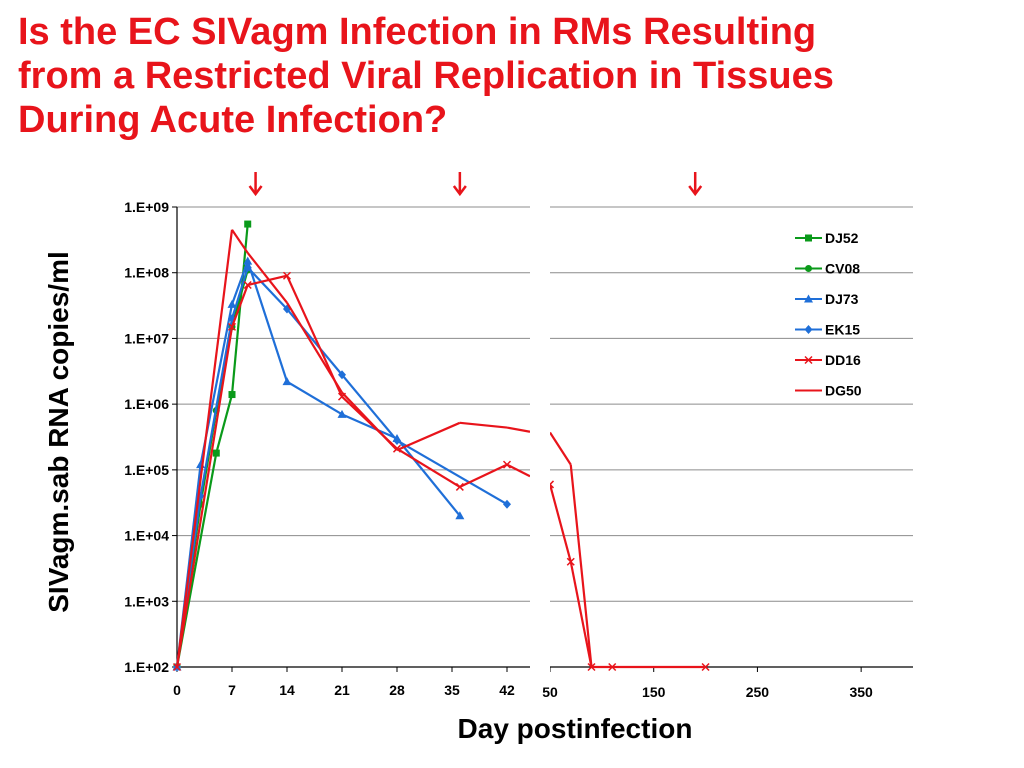 The height and width of the screenshot is (768, 1024). What do you see at coordinates (654, 692) in the screenshot?
I see `x-tick-label: 150` at bounding box center [654, 692].